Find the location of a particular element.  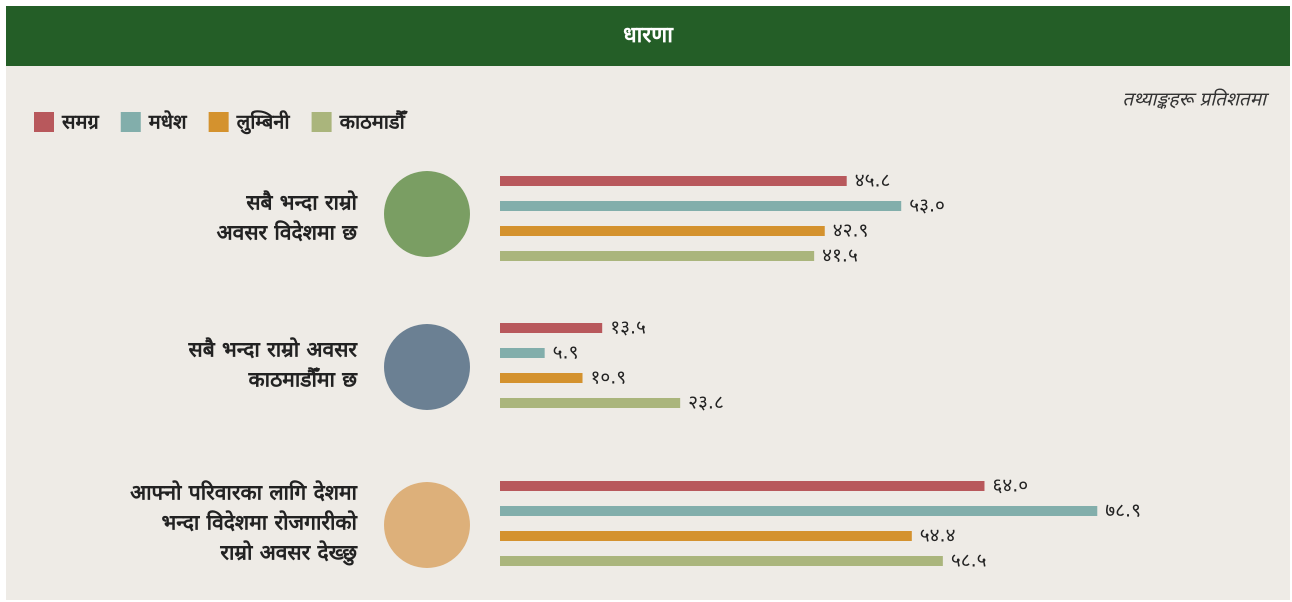

category-label: भन्दा विदेशमा रोजगारीको is located at coordinates (260, 522).